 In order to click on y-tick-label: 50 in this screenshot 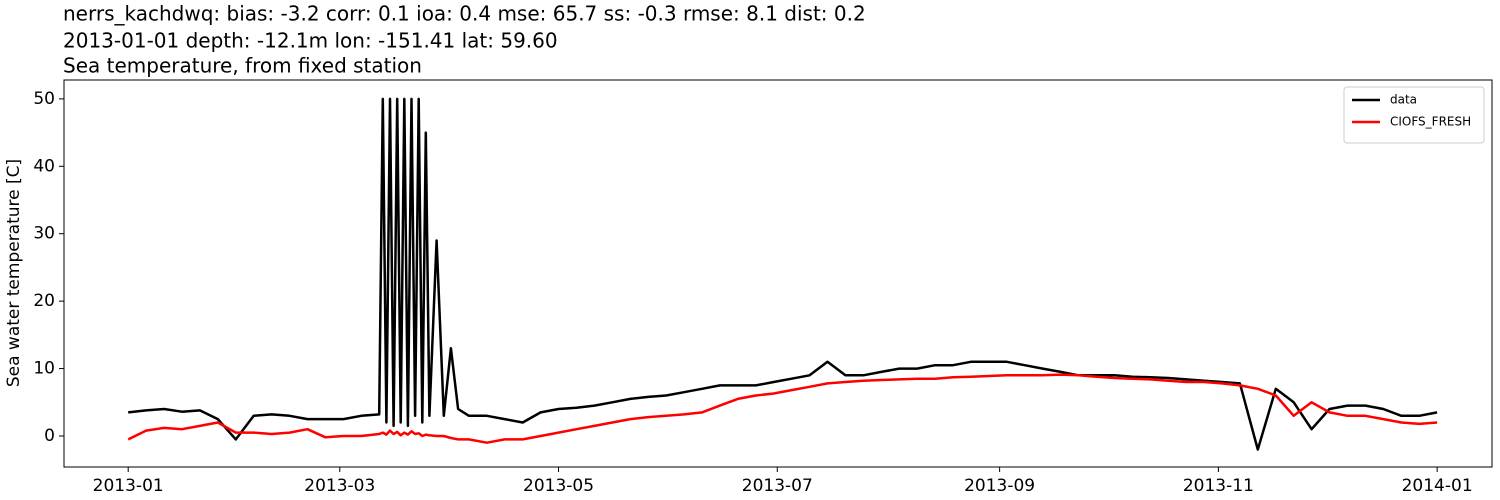, I will do `click(44, 99)`.